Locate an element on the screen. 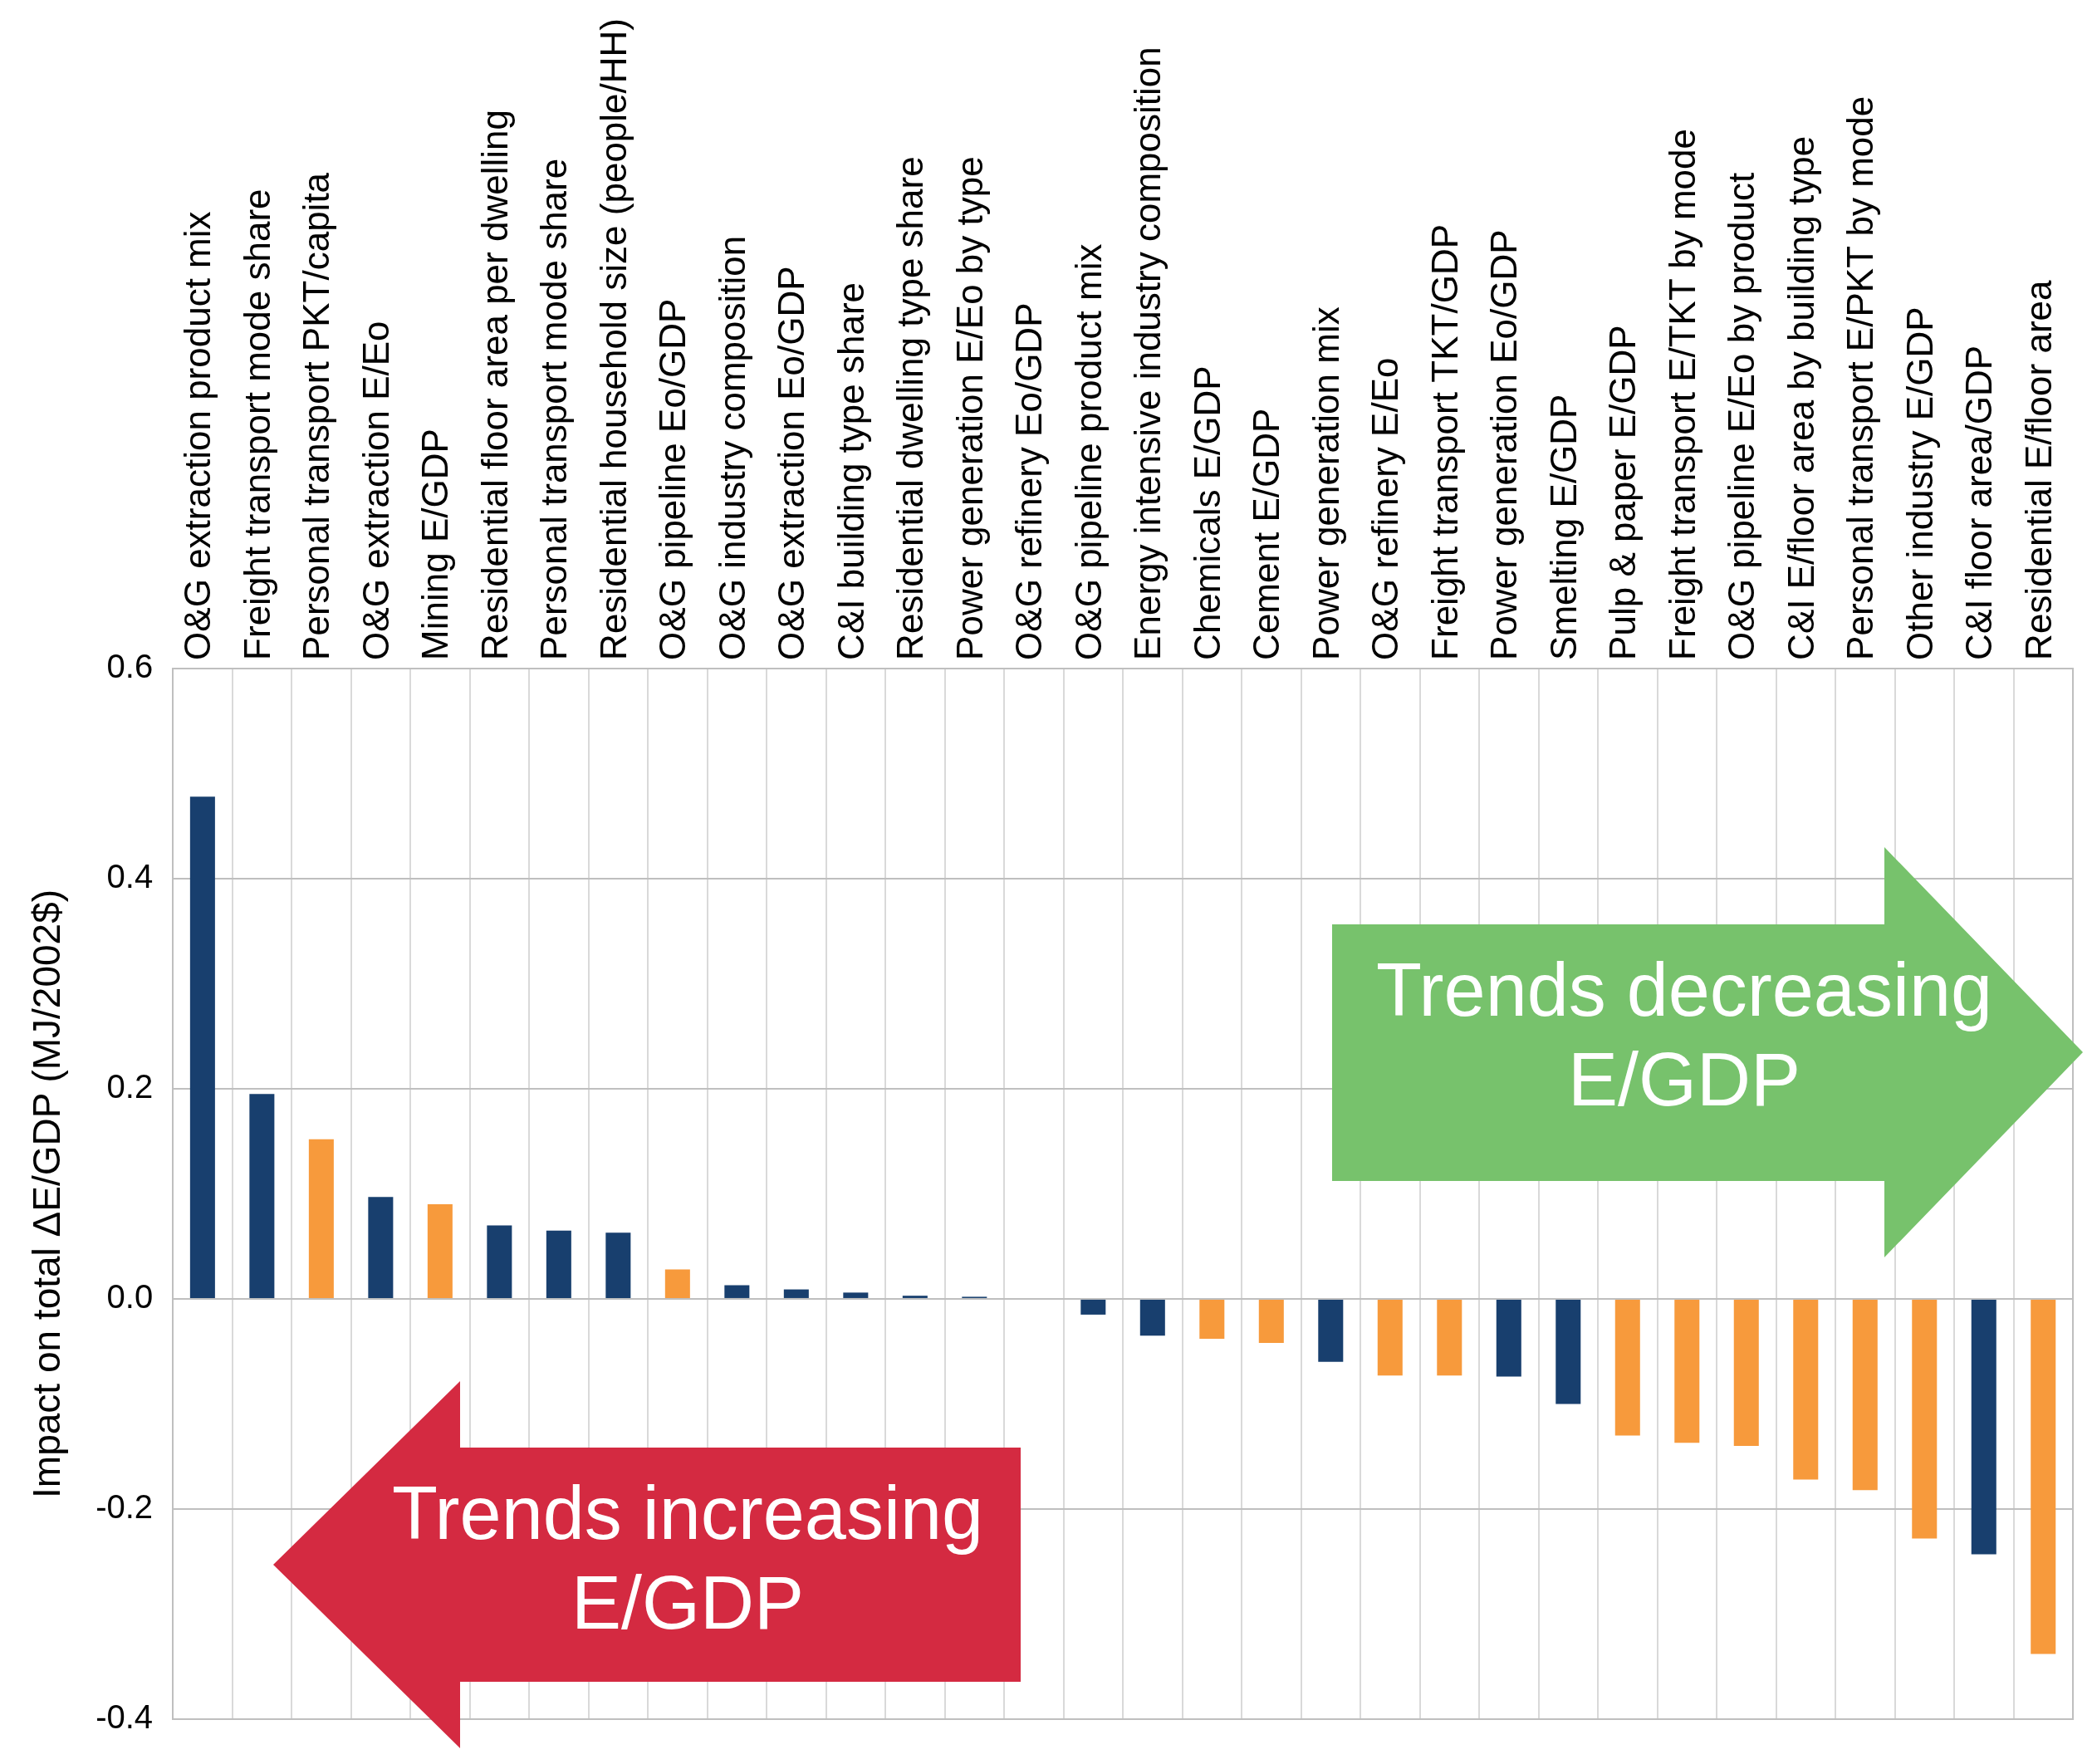  x-tick-label: Residential dwelling type share is located at coordinates (910, 408).